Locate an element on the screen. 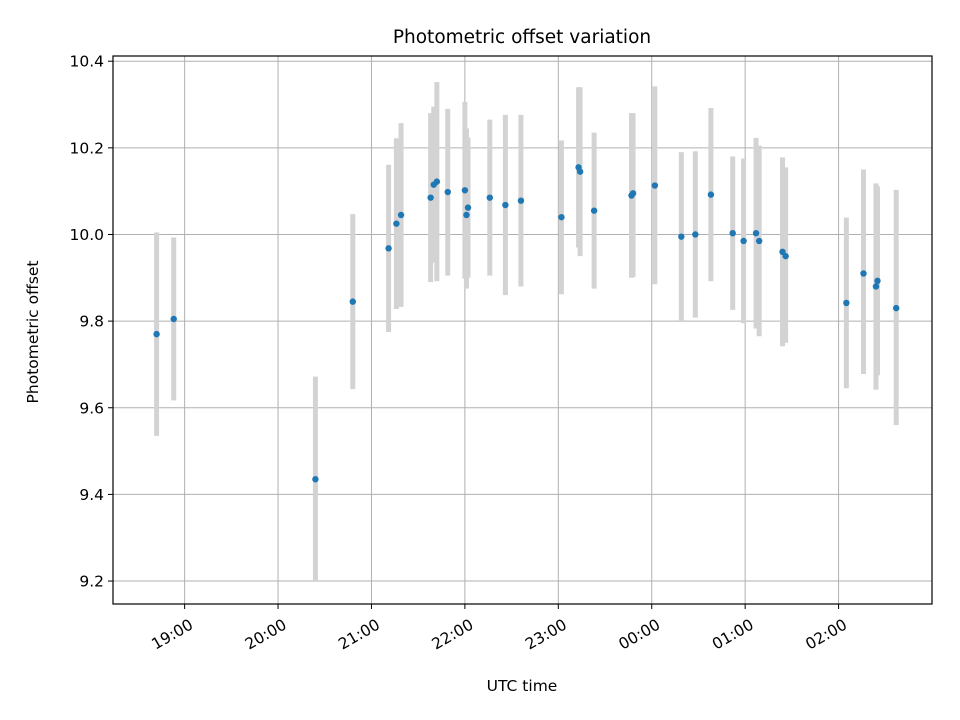  y-tick-label: 10.4 is located at coordinates (86, 62).